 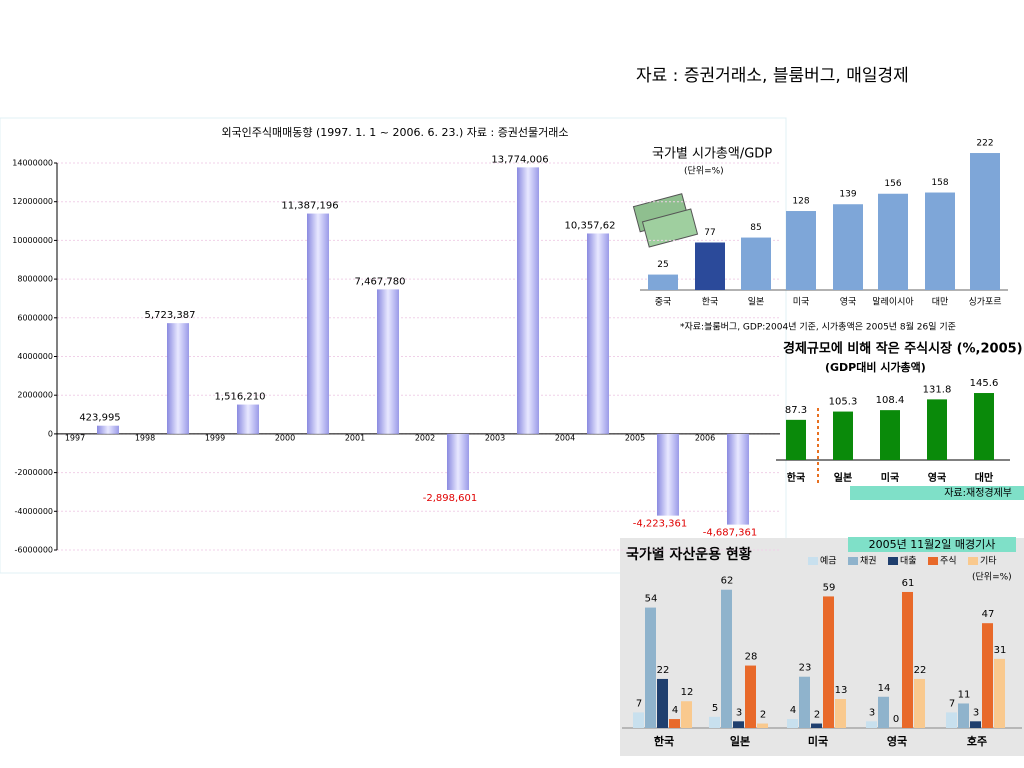 What do you see at coordinates (908, 561) in the screenshot?
I see `legend-label: 대출` at bounding box center [908, 561].